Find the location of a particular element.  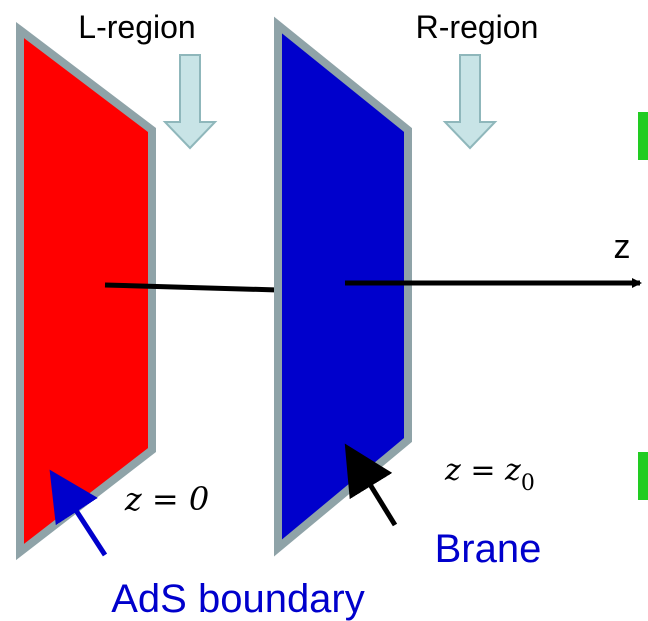

equation-base: z = z is located at coordinates (482, 470).